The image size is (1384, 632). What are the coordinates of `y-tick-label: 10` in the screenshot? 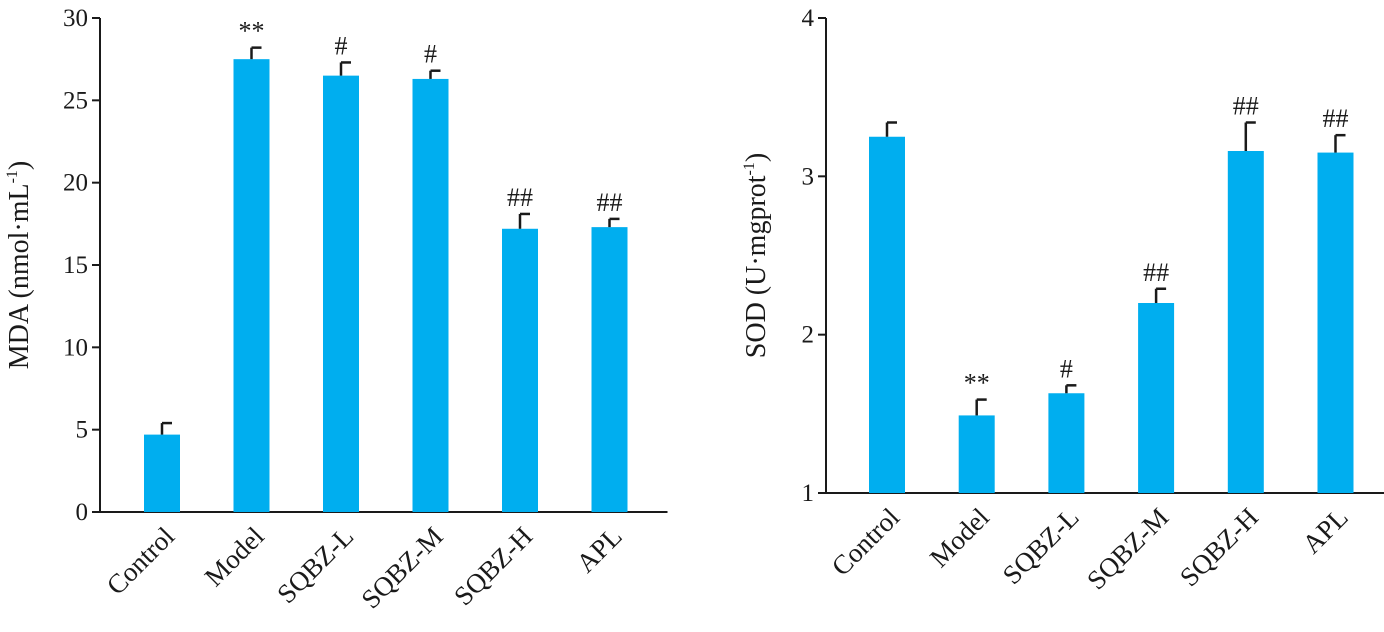 It's located at (75, 347).